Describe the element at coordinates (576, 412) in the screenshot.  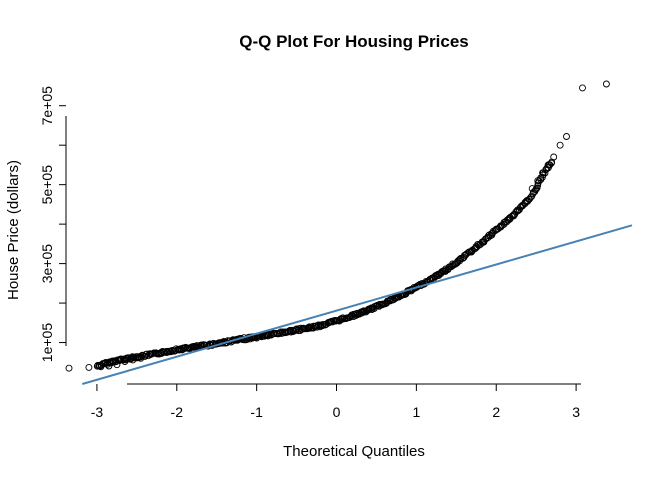
I see `x-tick-label: 3` at that location.